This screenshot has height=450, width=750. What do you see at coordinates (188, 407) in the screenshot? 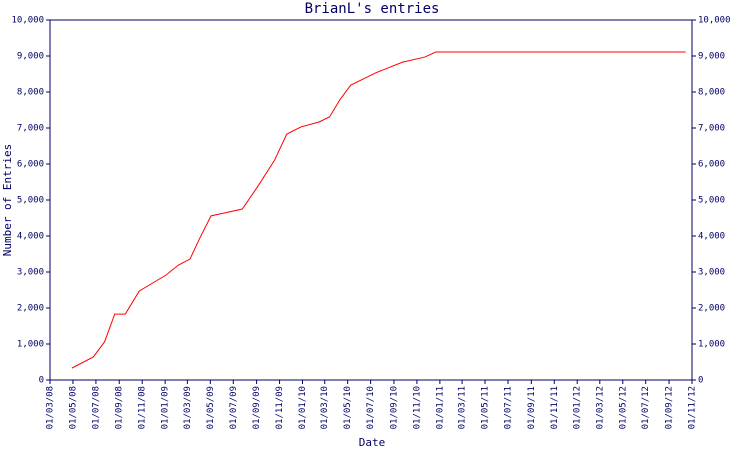
I see `x-tick-label: 01/03/09` at bounding box center [188, 407].